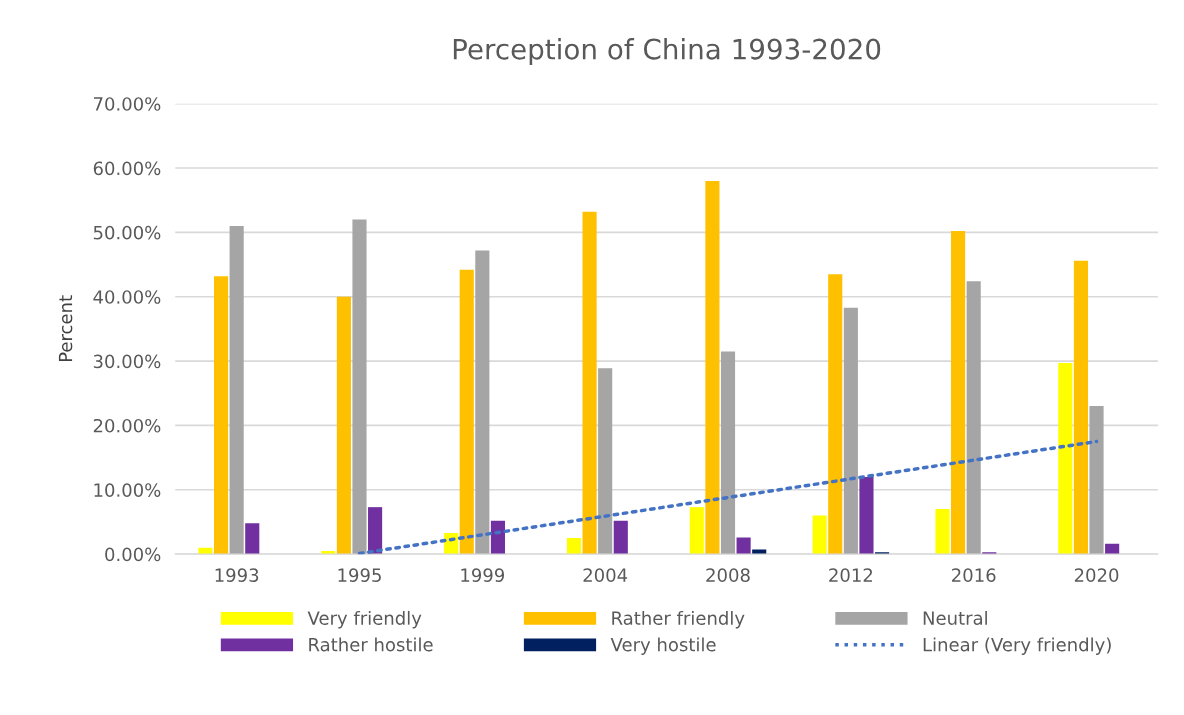 This screenshot has height=715, width=1184. I want to click on x-tick-label: 2012, so click(851, 575).